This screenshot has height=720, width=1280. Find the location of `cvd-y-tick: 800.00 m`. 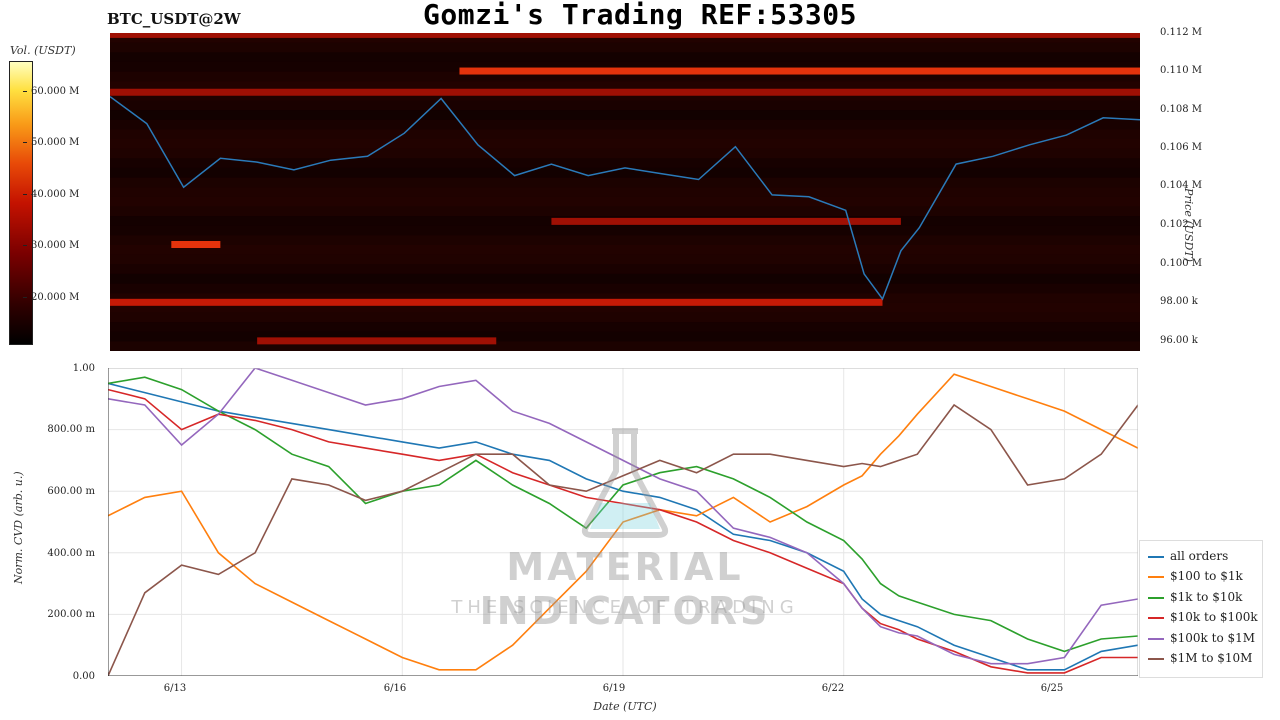

cvd-y-tick: 800.00 m is located at coordinates (71, 429).